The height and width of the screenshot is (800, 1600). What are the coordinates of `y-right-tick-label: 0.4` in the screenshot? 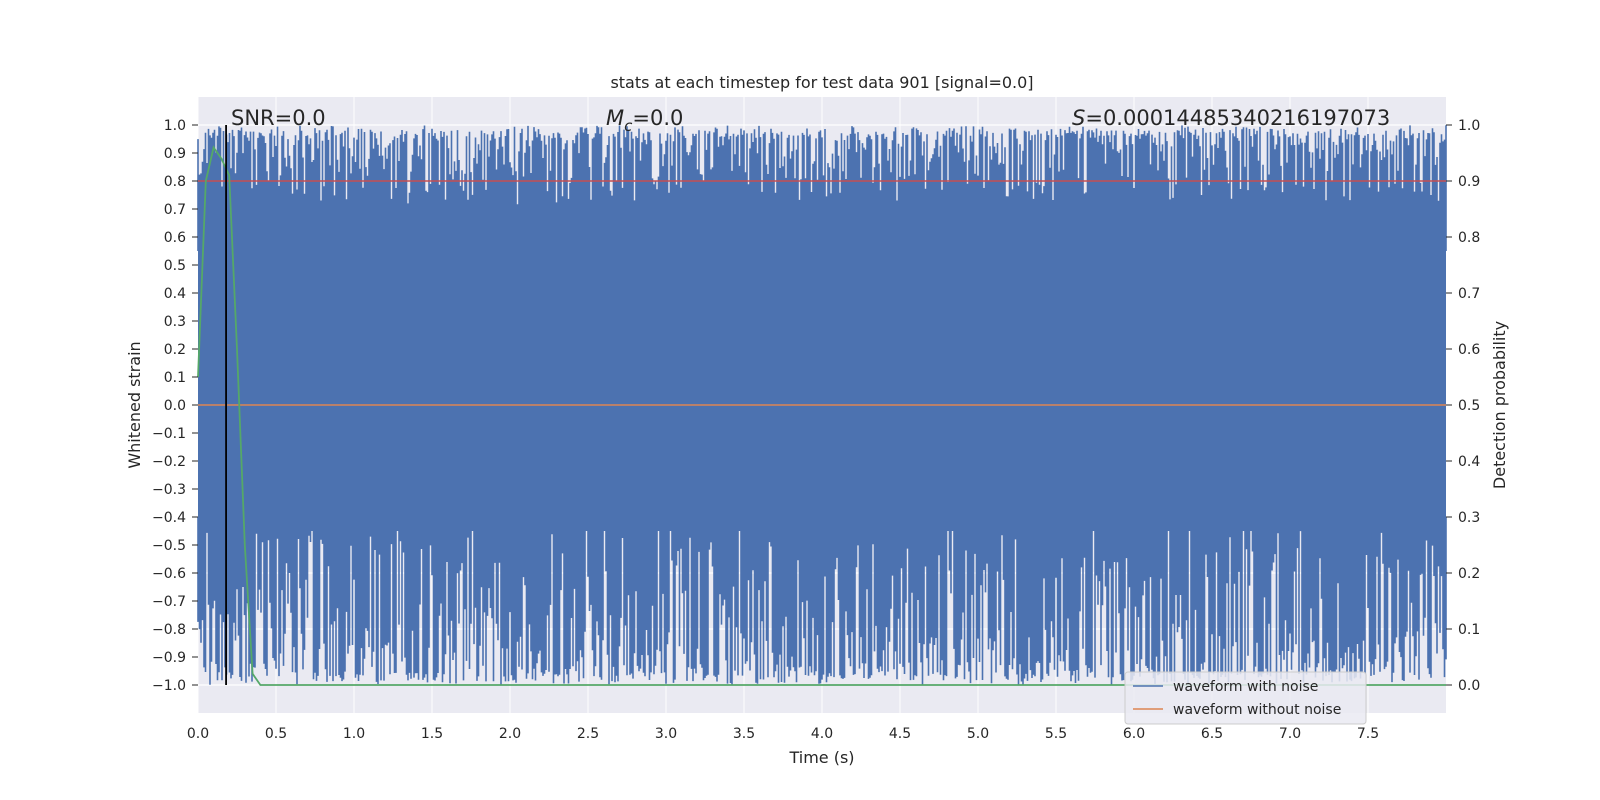 It's located at (1469, 462).